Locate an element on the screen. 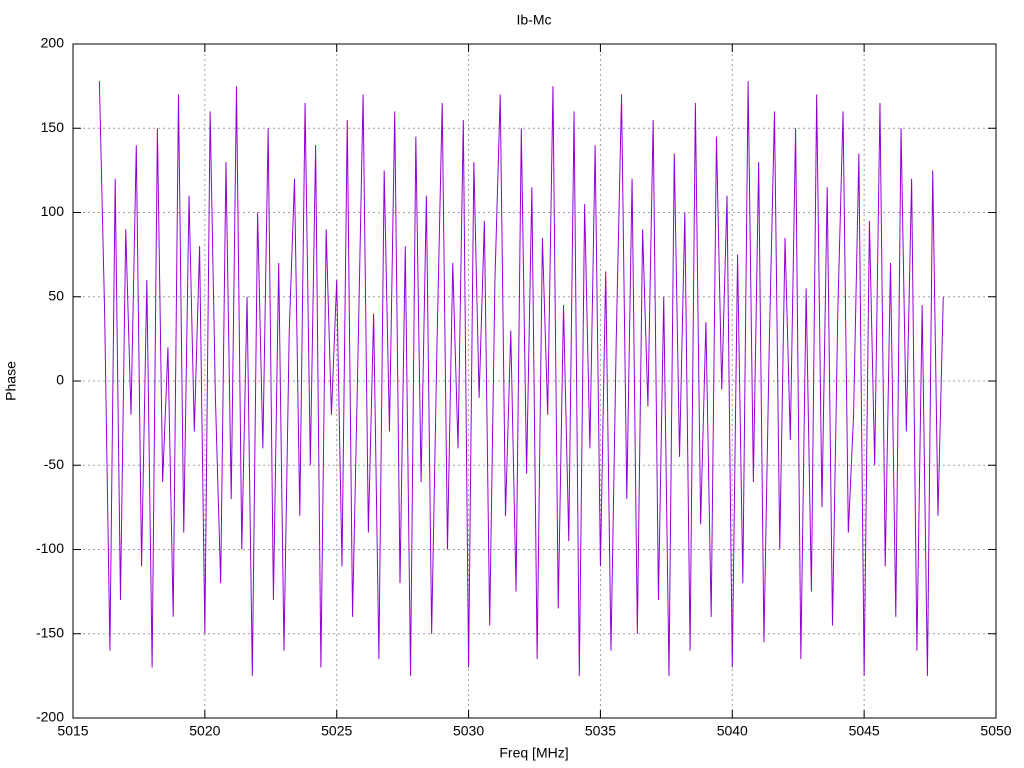  y-tick-label: -100 is located at coordinates (50, 548).